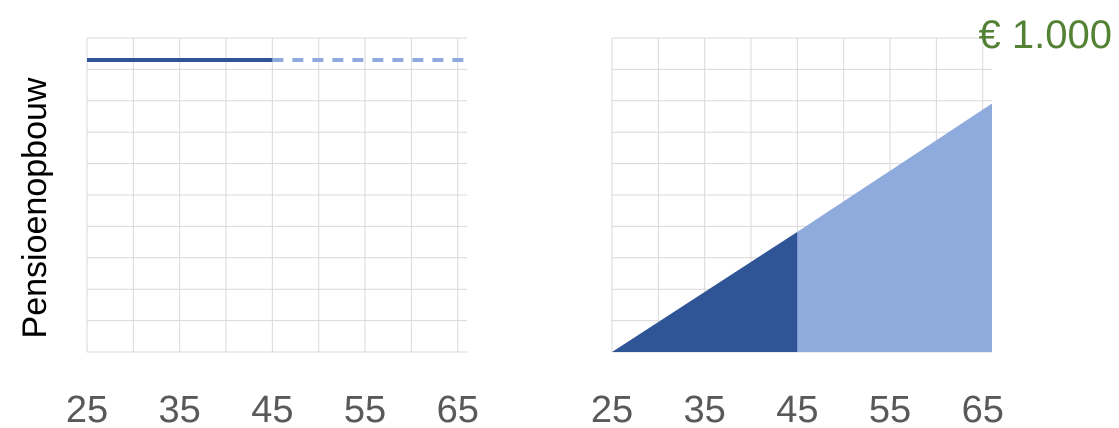  I want to click on left-x-tick-labels: 25 35 45 55 65, so click(272, 408).